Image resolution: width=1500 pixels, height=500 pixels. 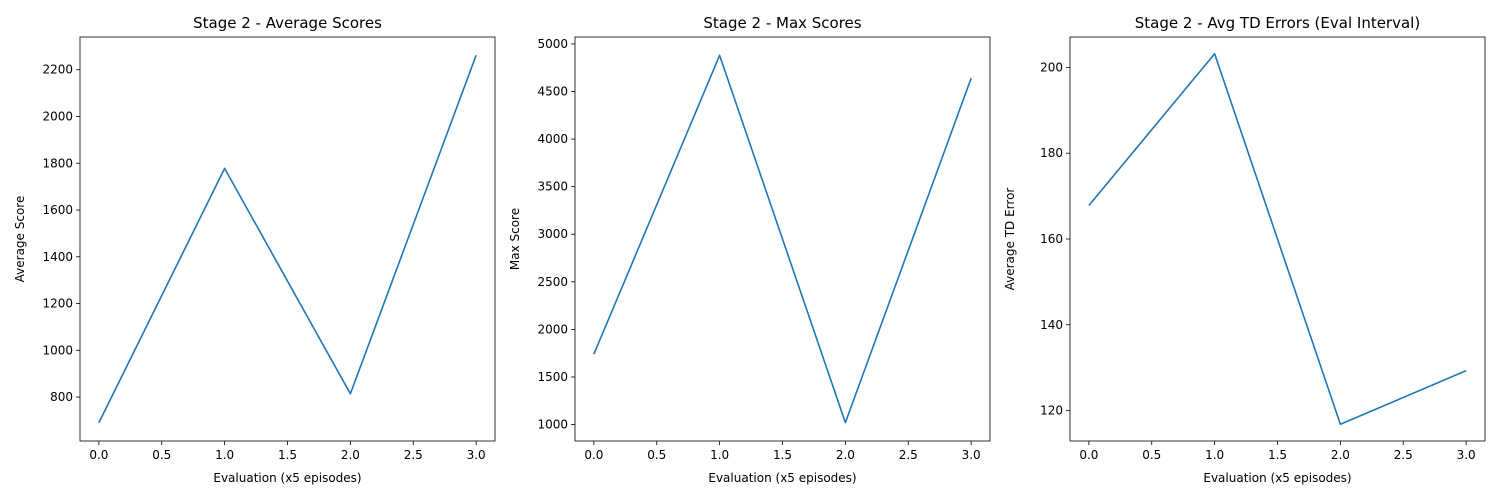 I want to click on y-axis-label: Max Score, so click(x=515, y=239).